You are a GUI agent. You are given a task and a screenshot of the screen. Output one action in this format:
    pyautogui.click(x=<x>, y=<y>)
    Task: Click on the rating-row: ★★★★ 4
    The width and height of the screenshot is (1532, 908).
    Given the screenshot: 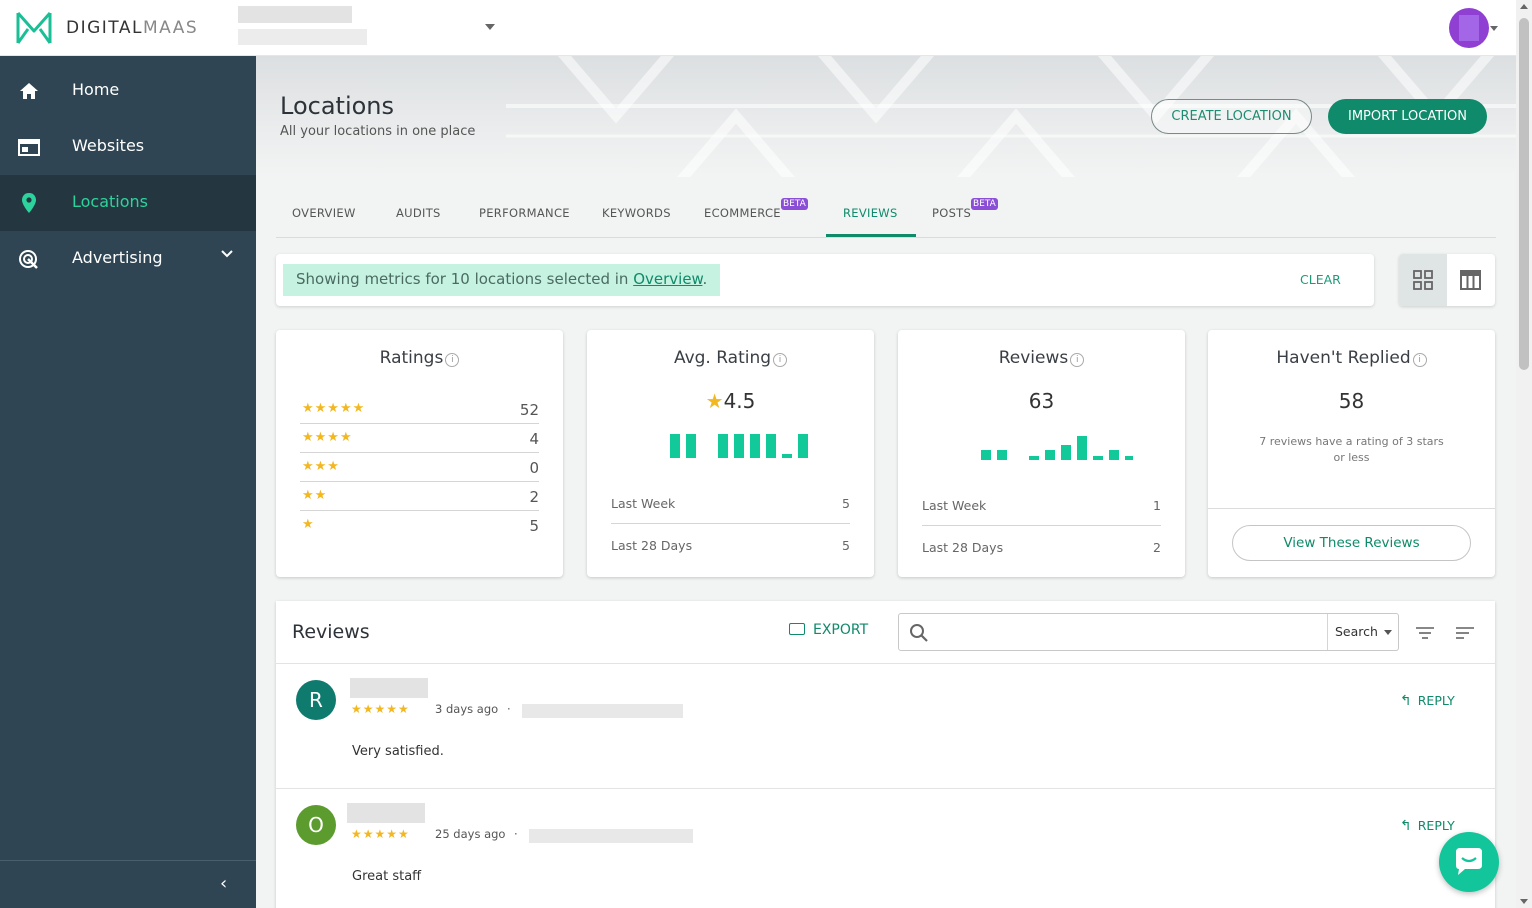 What is the action you would take?
    pyautogui.click(x=419, y=438)
    